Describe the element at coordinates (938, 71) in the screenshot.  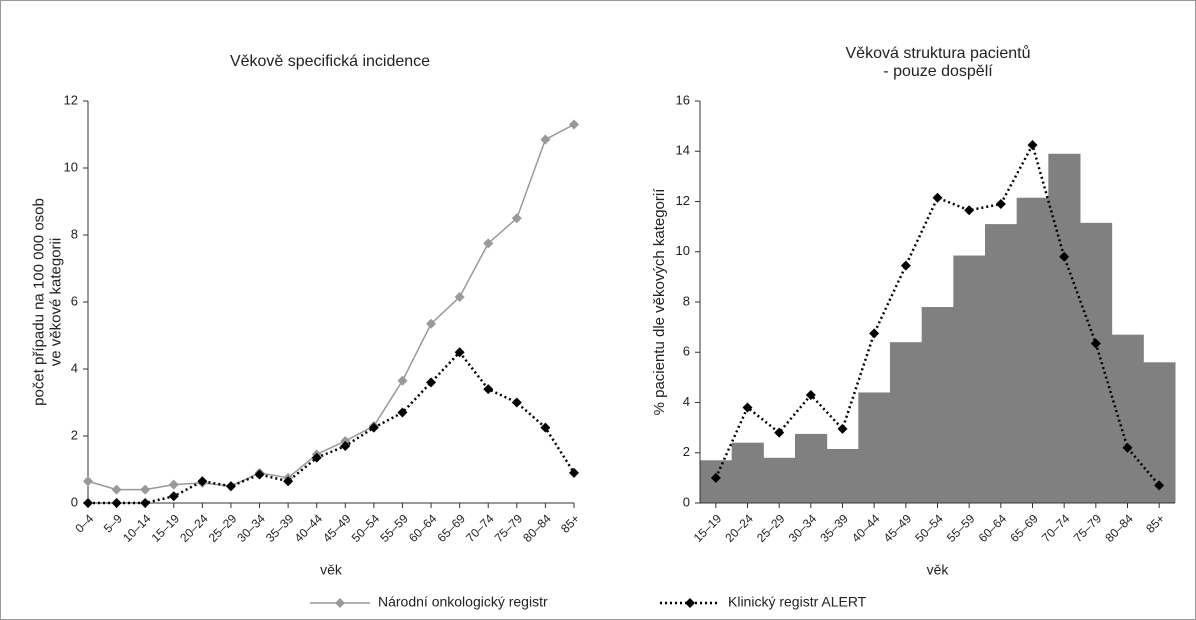
I see `chart-title: - pouze dospělí` at that location.